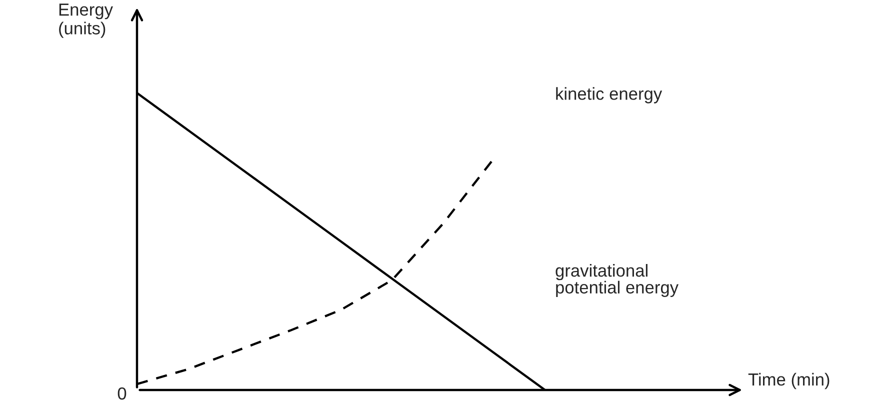  What do you see at coordinates (609, 95) in the screenshot?
I see `text: kinetic energy` at bounding box center [609, 95].